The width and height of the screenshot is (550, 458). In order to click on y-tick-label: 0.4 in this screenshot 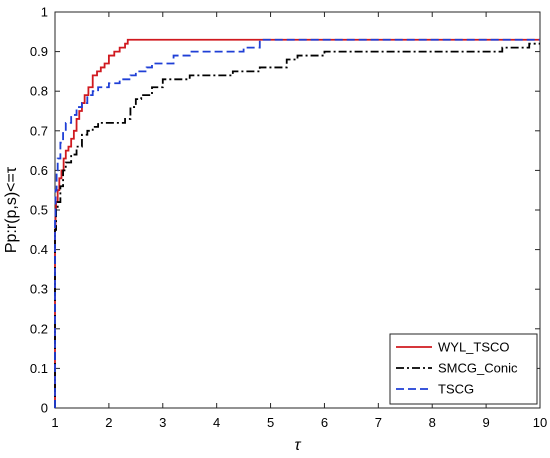, I will do `click(39, 249)`.